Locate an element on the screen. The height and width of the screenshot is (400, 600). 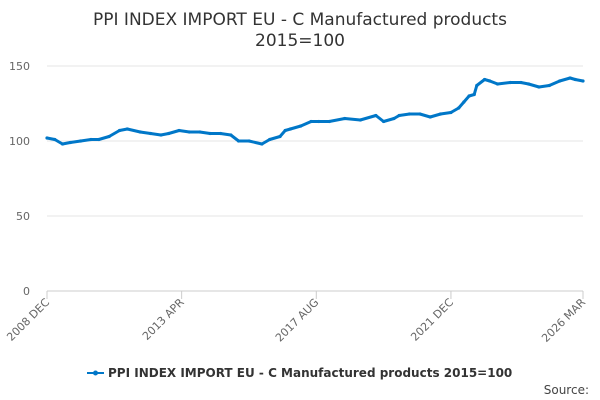
y-tick-label: 50 is located at coordinates (23, 216).